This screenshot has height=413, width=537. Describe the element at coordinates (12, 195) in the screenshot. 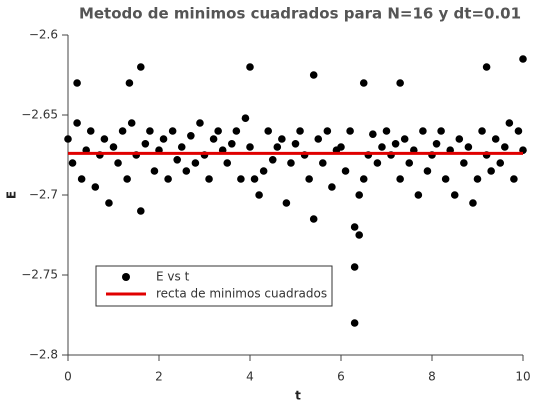

I see `y-axis-label: E` at that location.